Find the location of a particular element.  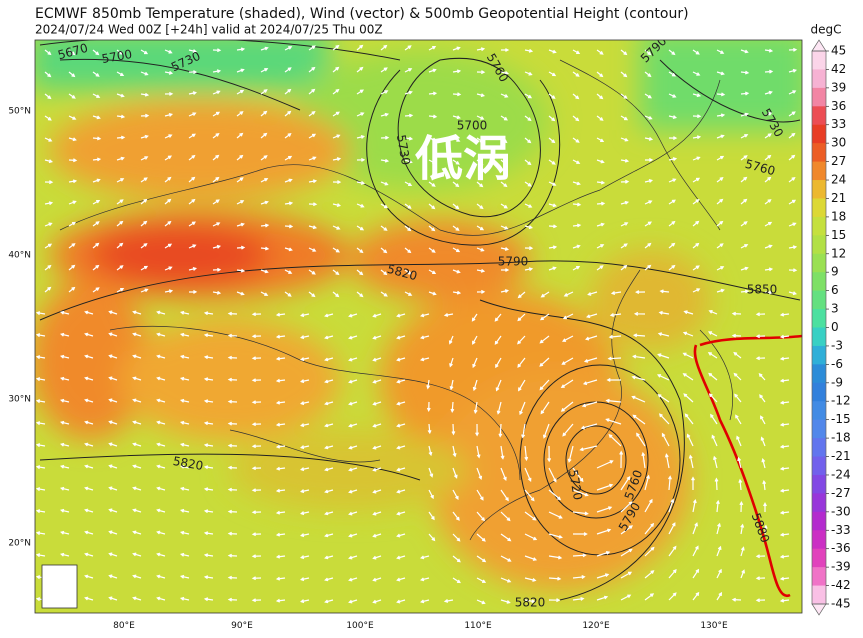

colorbar-tick-label: -21 is located at coordinates (841, 456).